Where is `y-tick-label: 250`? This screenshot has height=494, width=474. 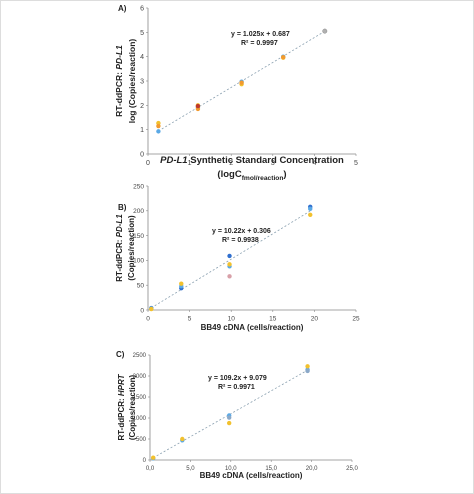 y-tick-label: 250 is located at coordinates (138, 186).